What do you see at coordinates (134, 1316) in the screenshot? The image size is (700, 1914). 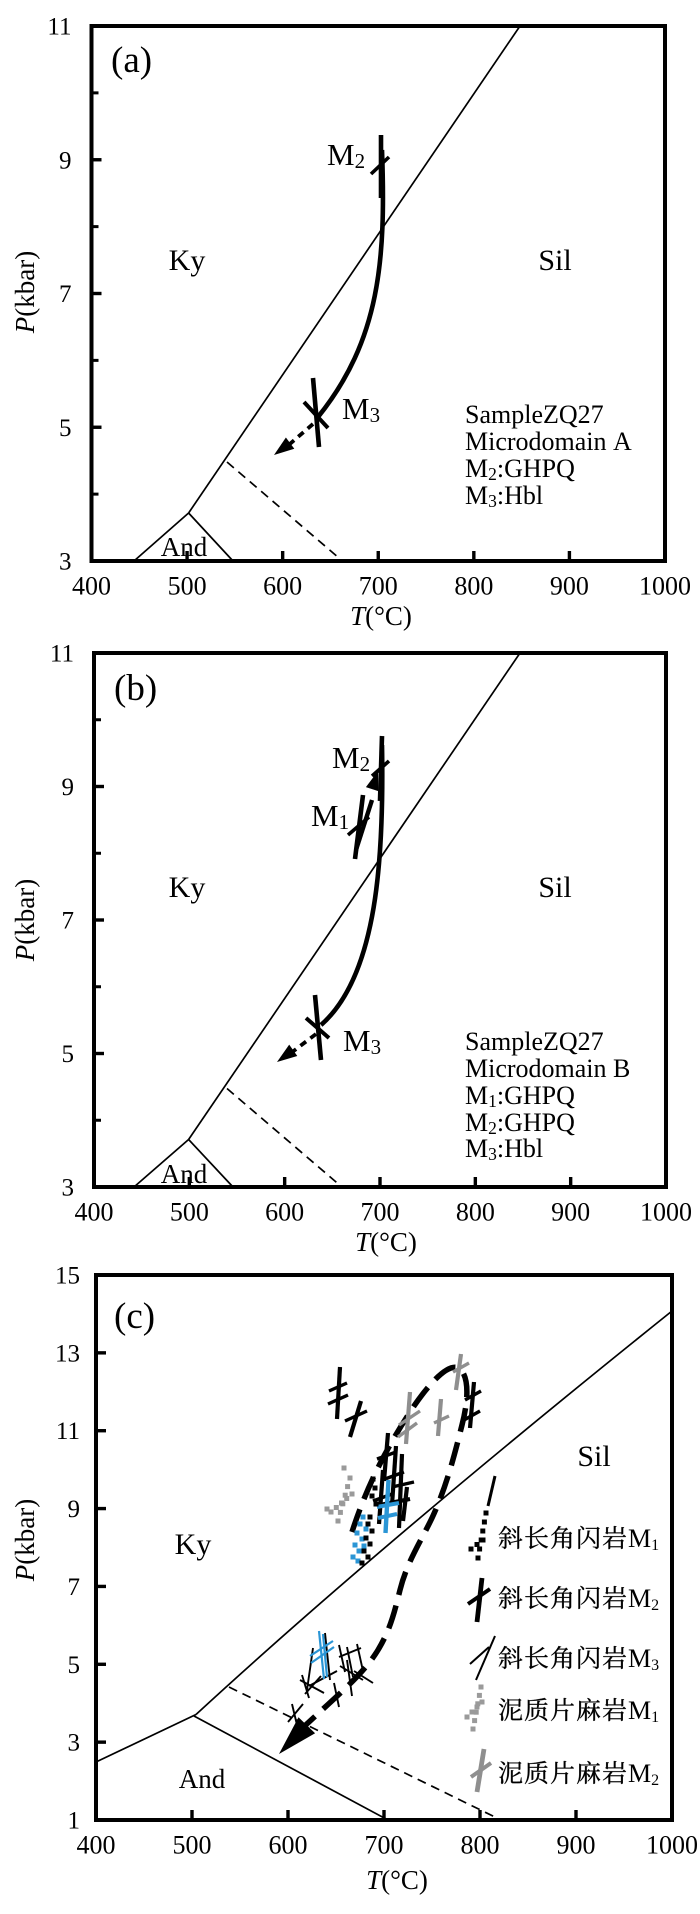 I see `svg-text: (c)` at bounding box center [134, 1316].